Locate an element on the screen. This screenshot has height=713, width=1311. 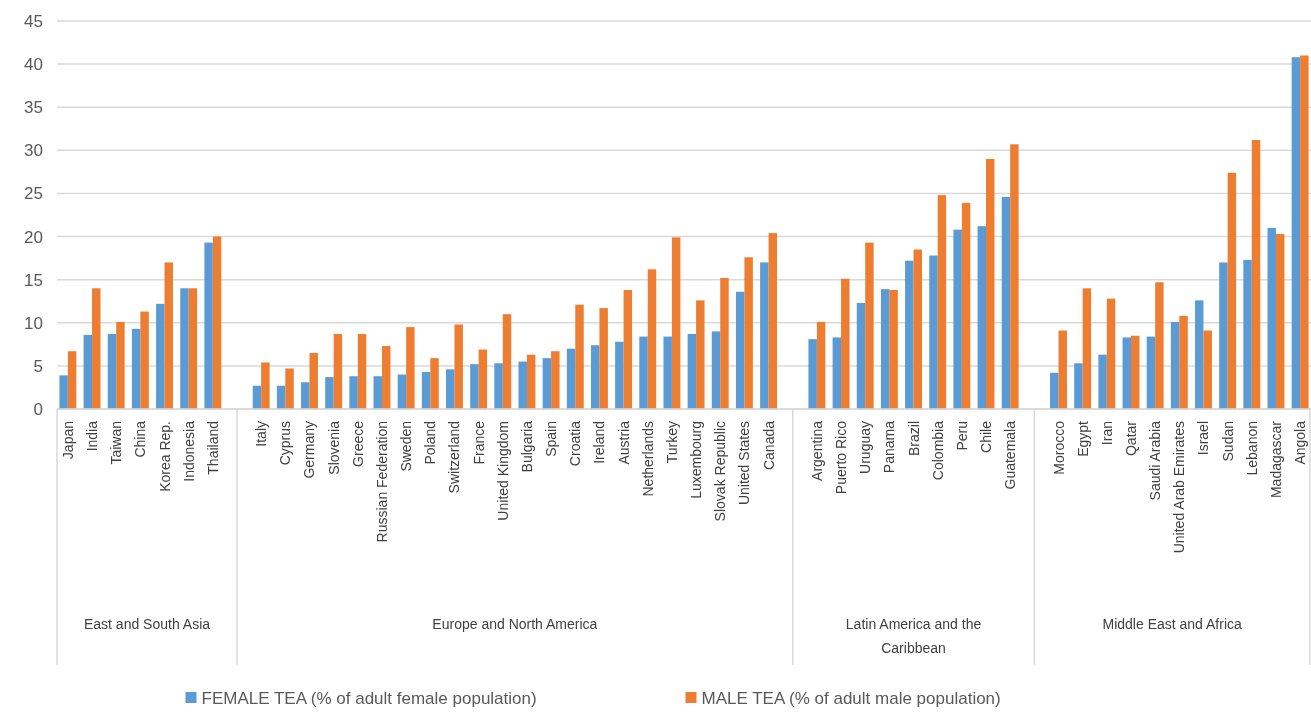
x-tick-label: Korea Rep. is located at coordinates (164, 456).